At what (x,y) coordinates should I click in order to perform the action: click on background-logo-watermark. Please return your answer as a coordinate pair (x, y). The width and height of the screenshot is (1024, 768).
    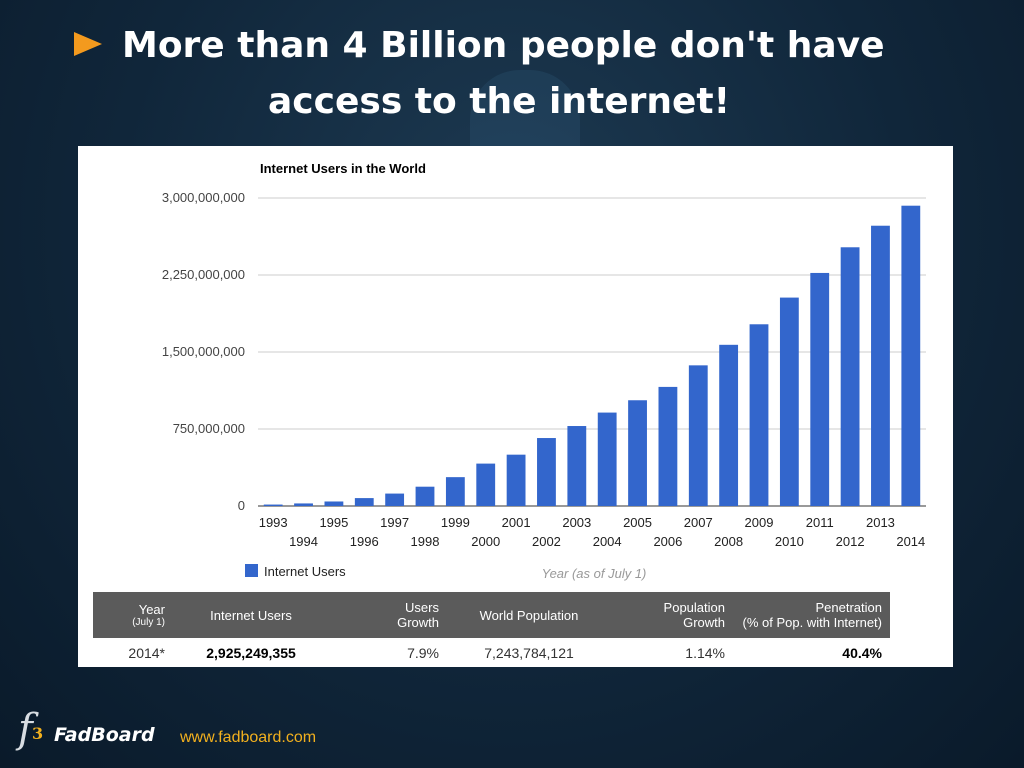
    Looking at the image, I should click on (525, 115).